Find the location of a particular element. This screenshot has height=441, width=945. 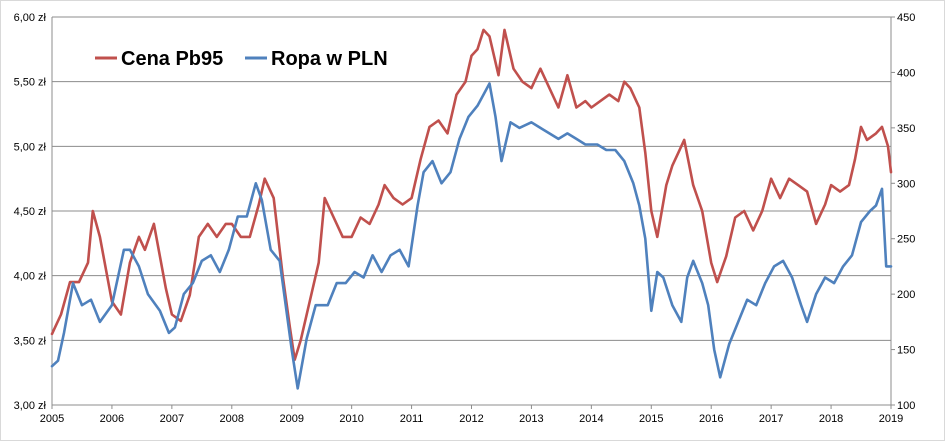

y-right-tick-label: 100 is located at coordinates (906, 406).